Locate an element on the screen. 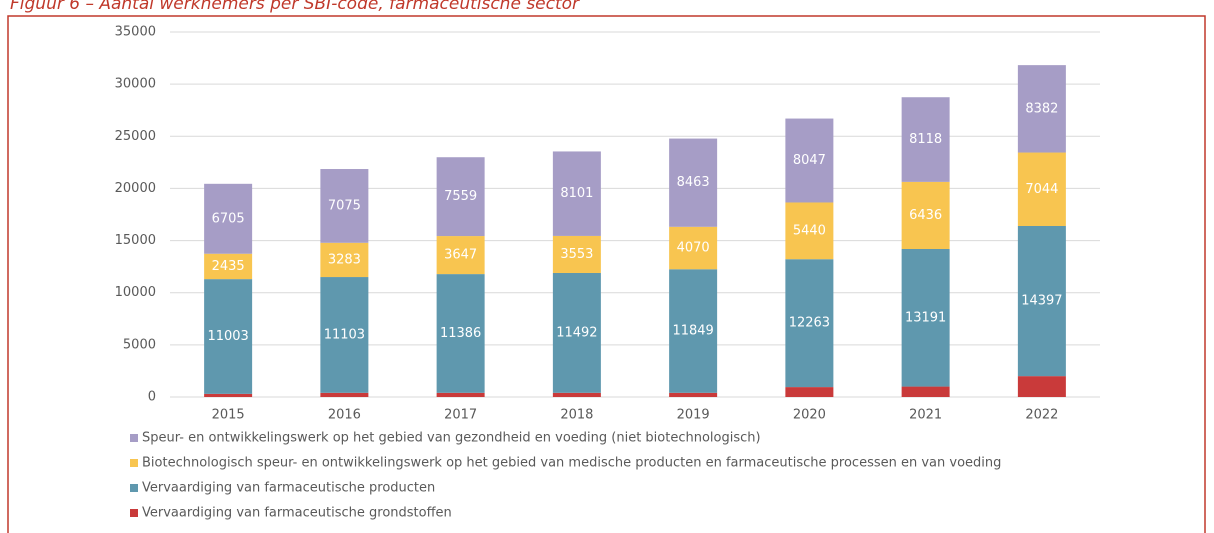 Image resolution: width=1214 pixels, height=533 pixels. data-label: 11386 is located at coordinates (460, 333).